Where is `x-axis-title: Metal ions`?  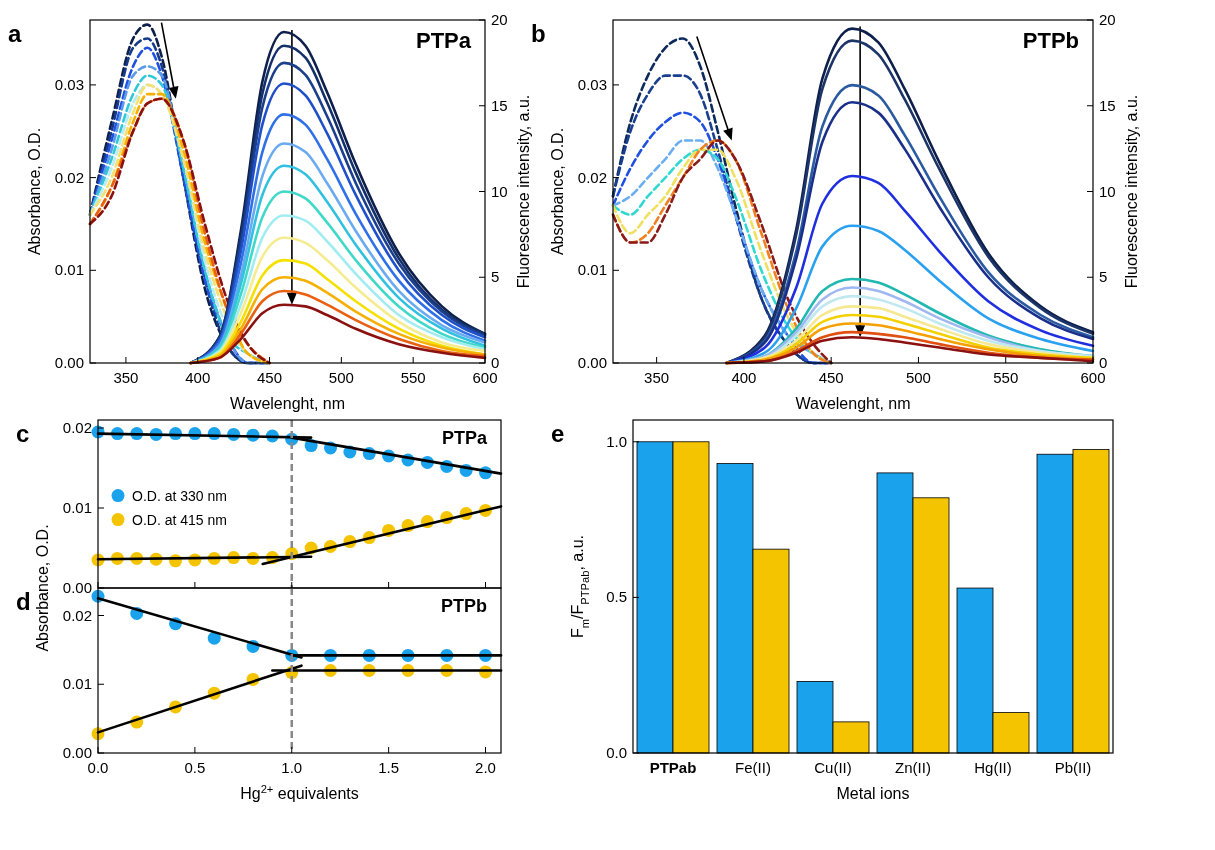 x-axis-title: Metal ions is located at coordinates (873, 793).